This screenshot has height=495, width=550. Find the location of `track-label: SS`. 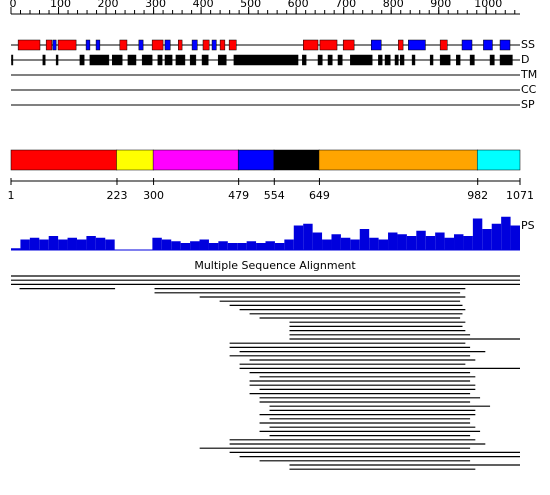

track-label: SS is located at coordinates (528, 44).